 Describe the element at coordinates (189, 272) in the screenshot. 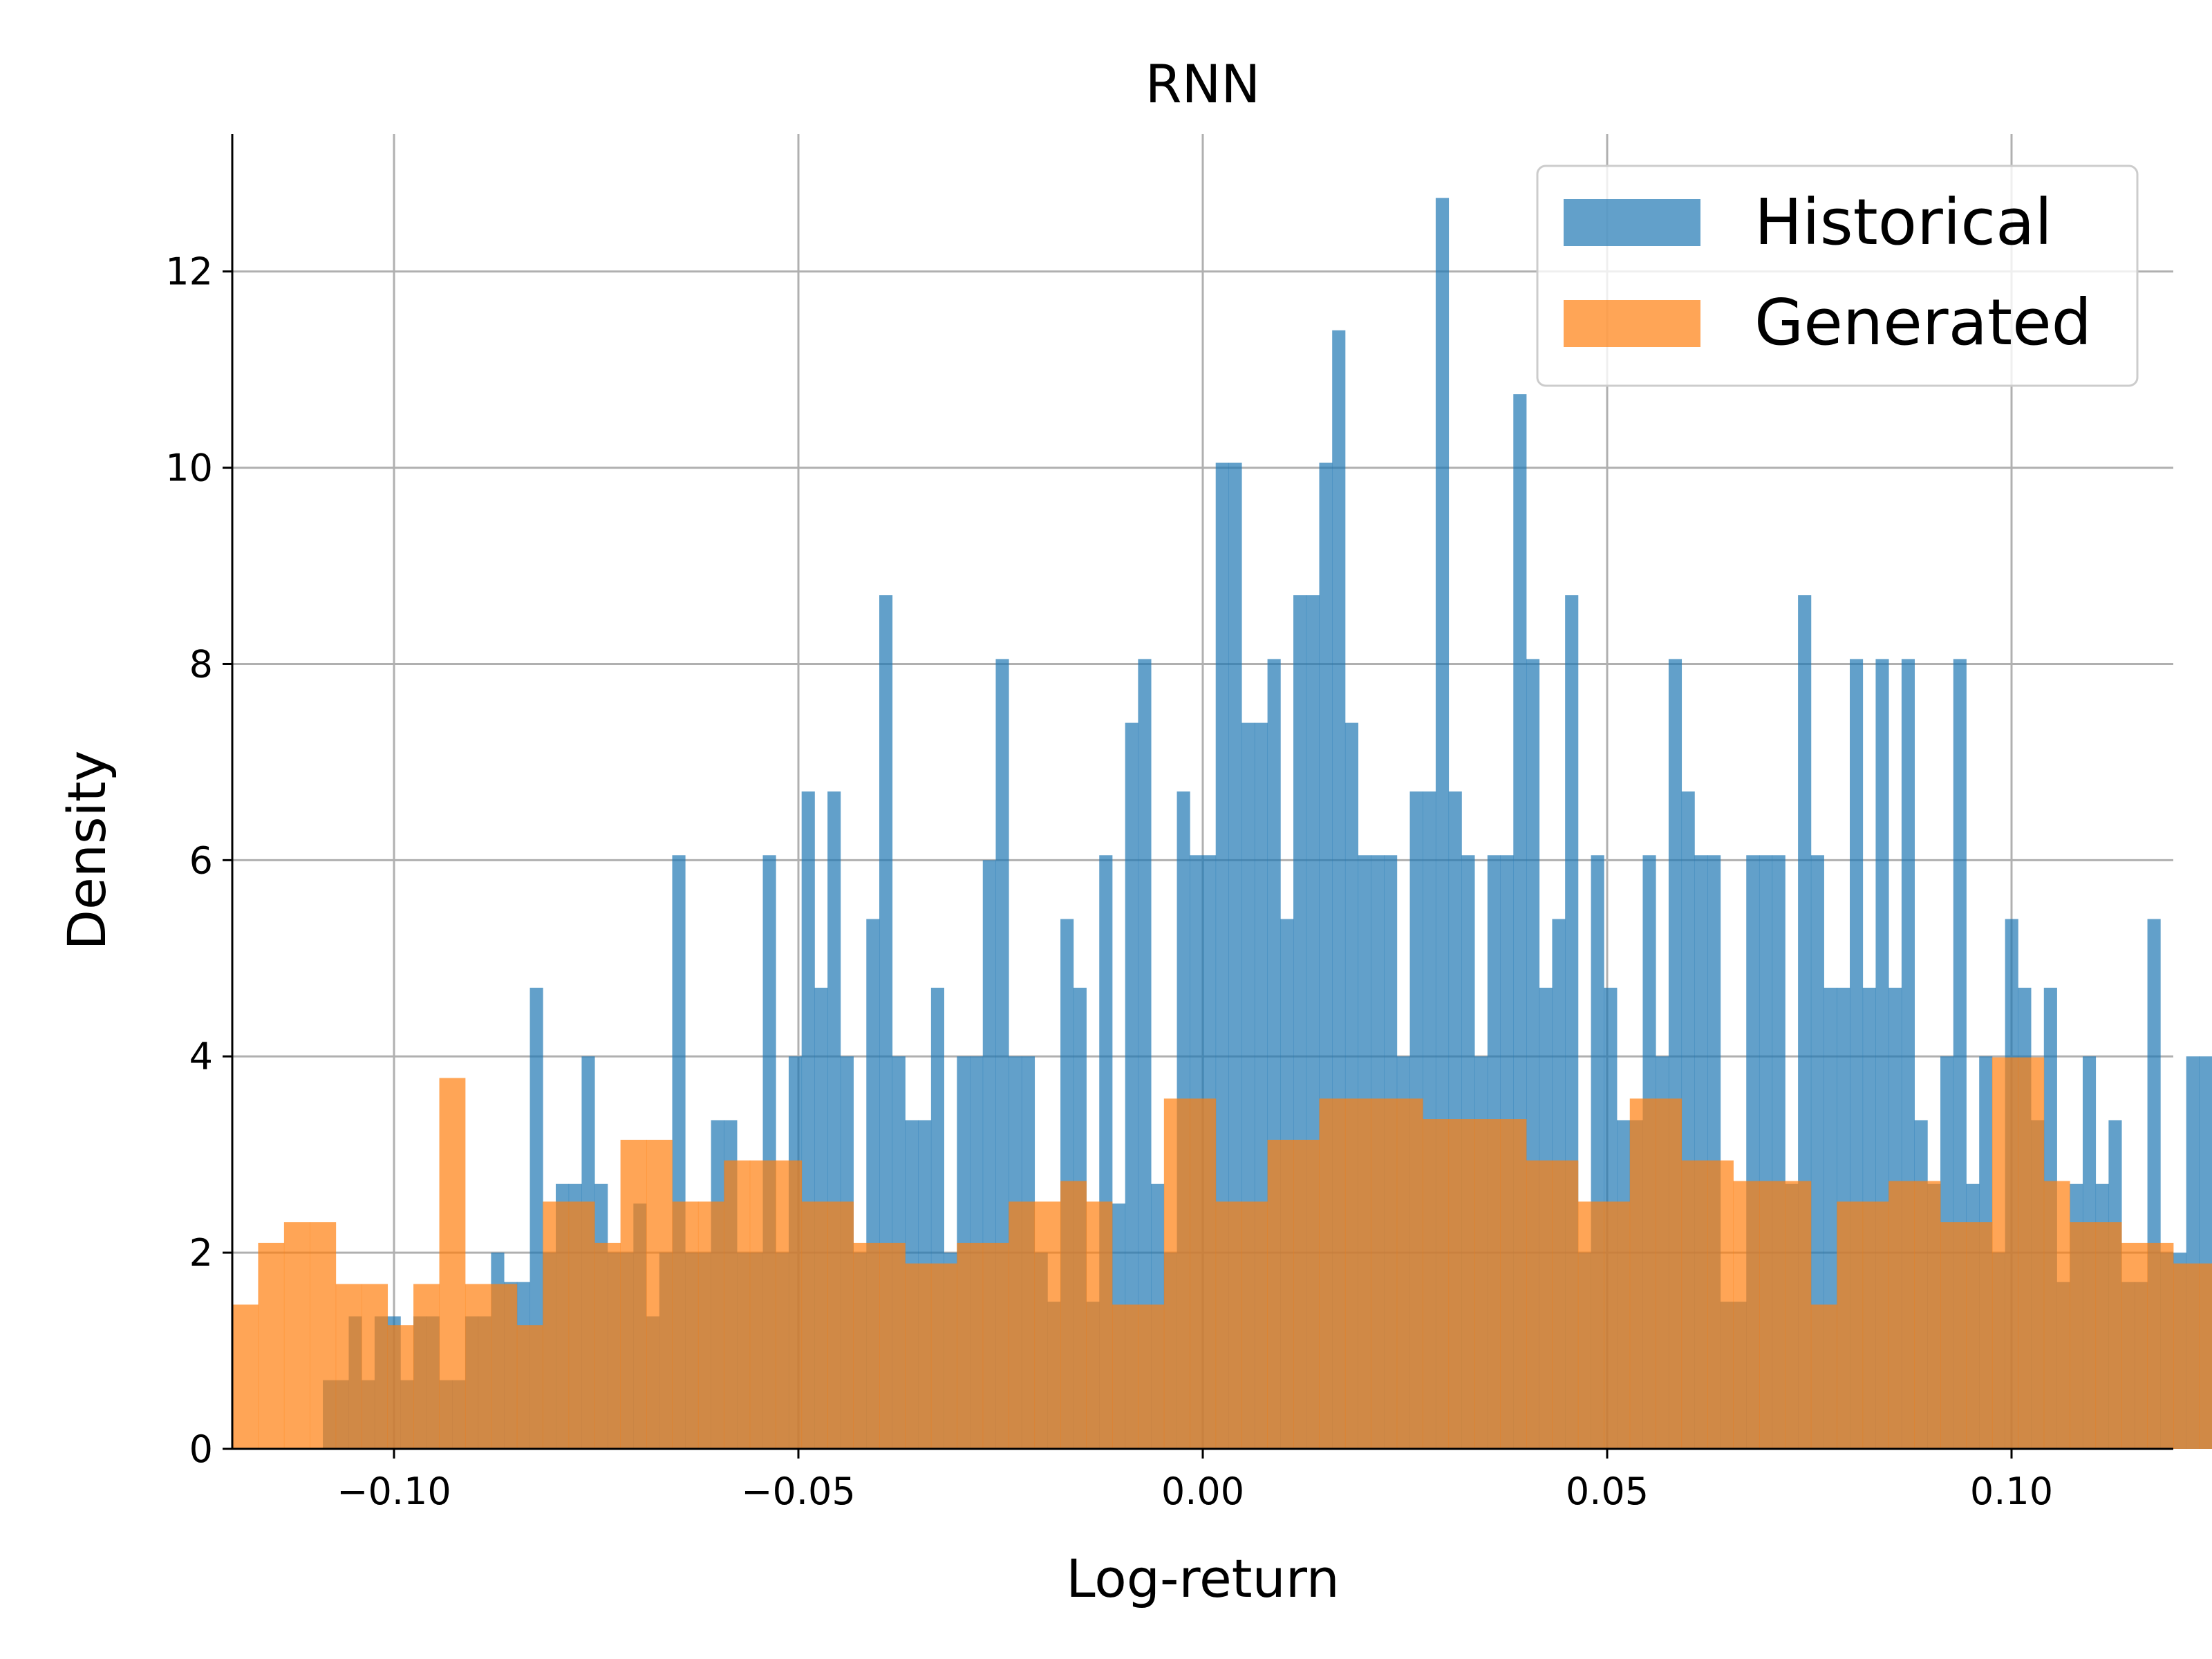

I see `y-tick-label: 12` at that location.